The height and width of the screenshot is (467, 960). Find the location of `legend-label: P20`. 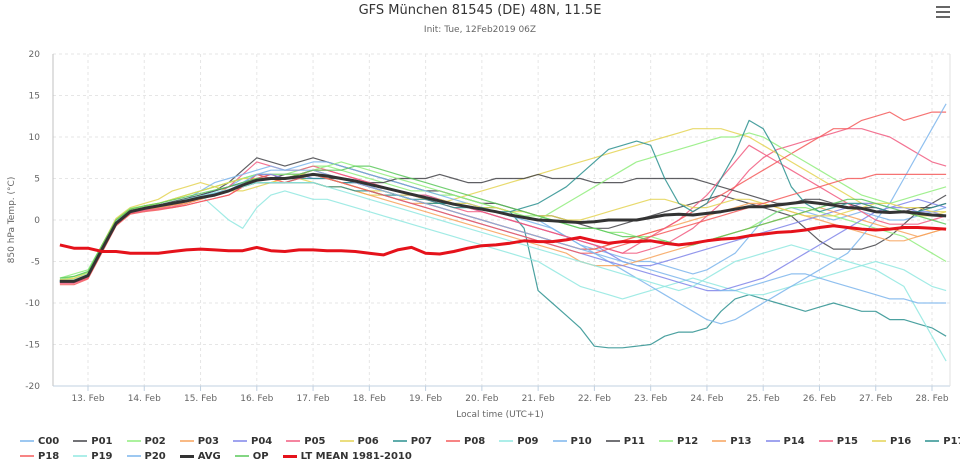

legend-label: P20 is located at coordinates (155, 456).